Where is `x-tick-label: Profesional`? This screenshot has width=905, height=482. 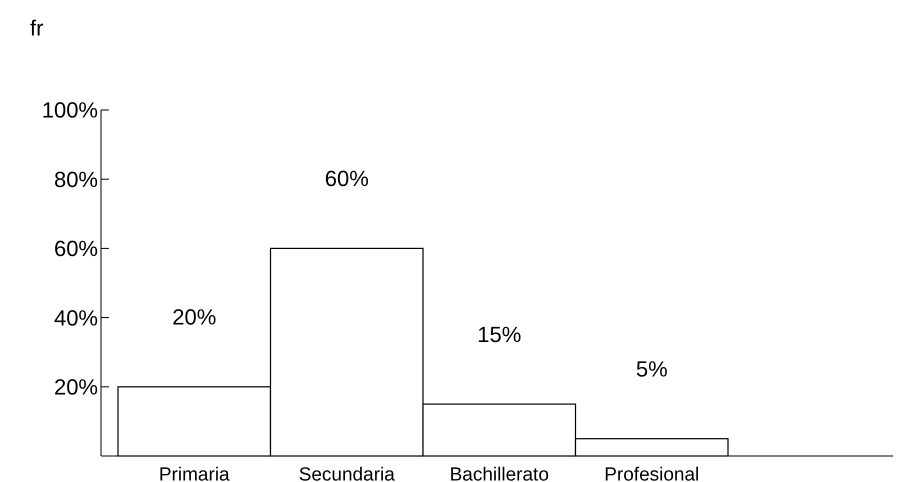 x-tick-label: Profesional is located at coordinates (652, 473).